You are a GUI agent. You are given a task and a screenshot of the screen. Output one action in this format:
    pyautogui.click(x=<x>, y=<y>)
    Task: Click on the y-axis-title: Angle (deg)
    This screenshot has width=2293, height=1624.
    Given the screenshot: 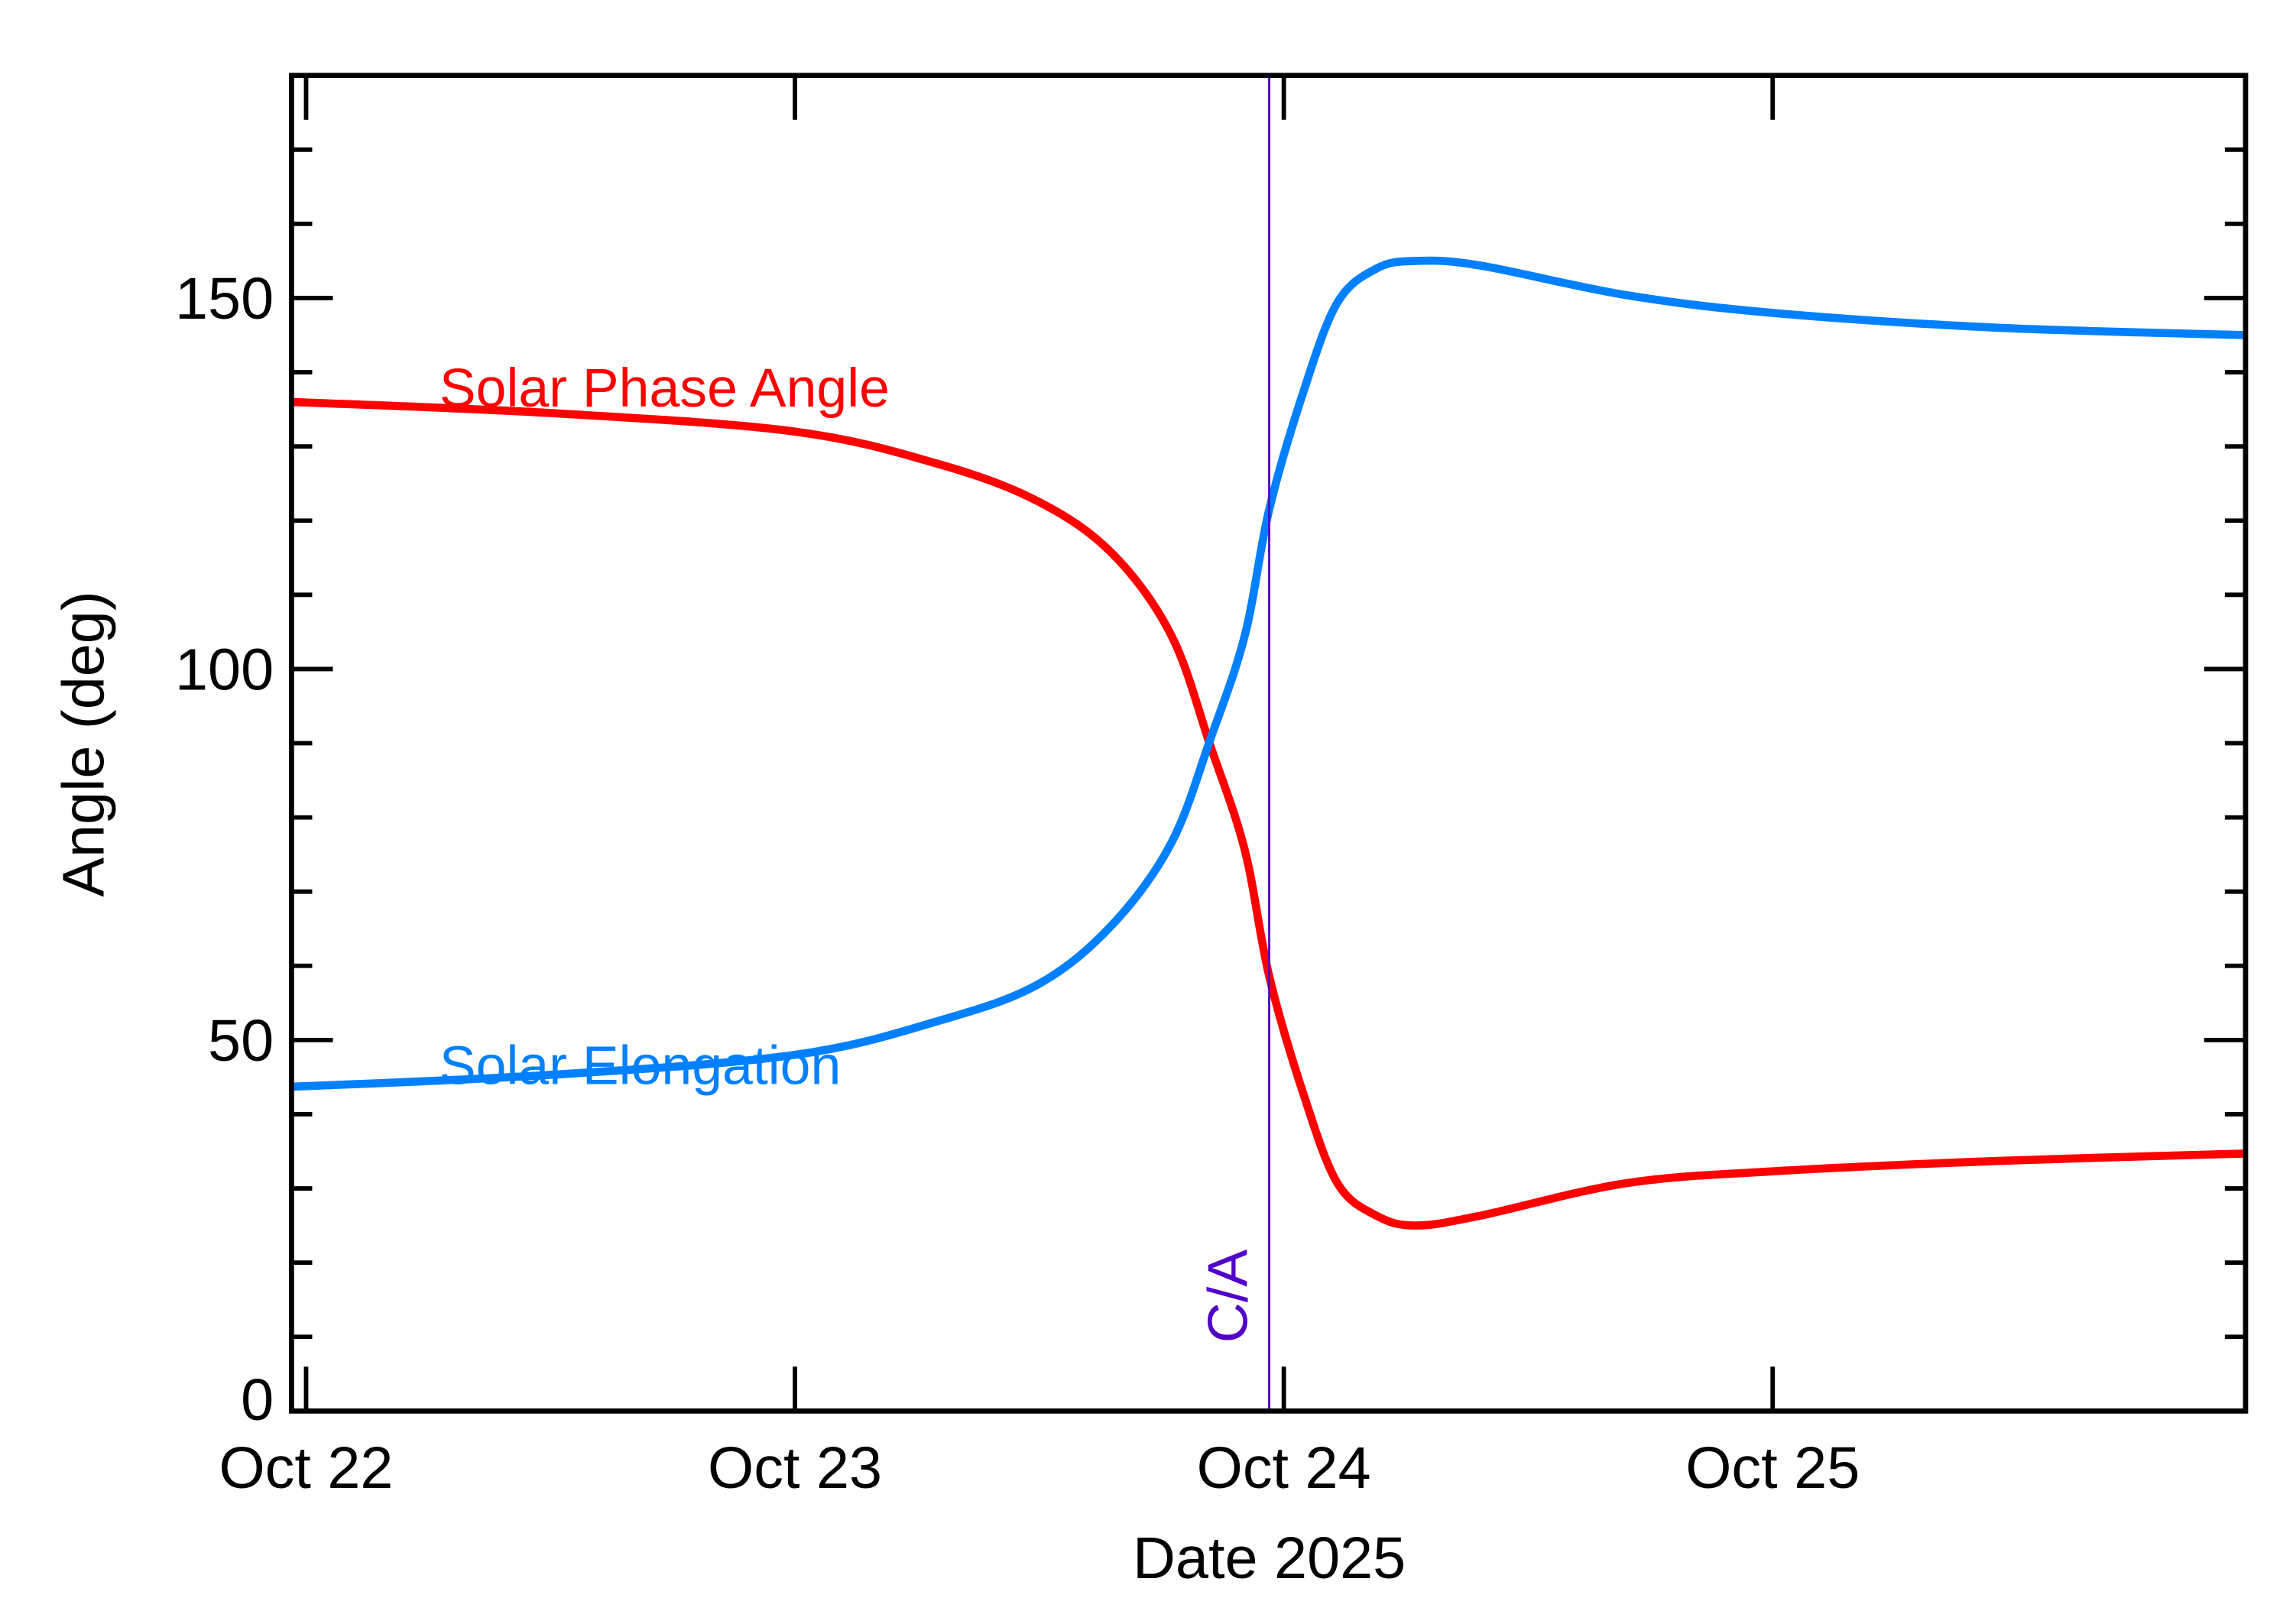 What is the action you would take?
    pyautogui.click(x=84, y=743)
    